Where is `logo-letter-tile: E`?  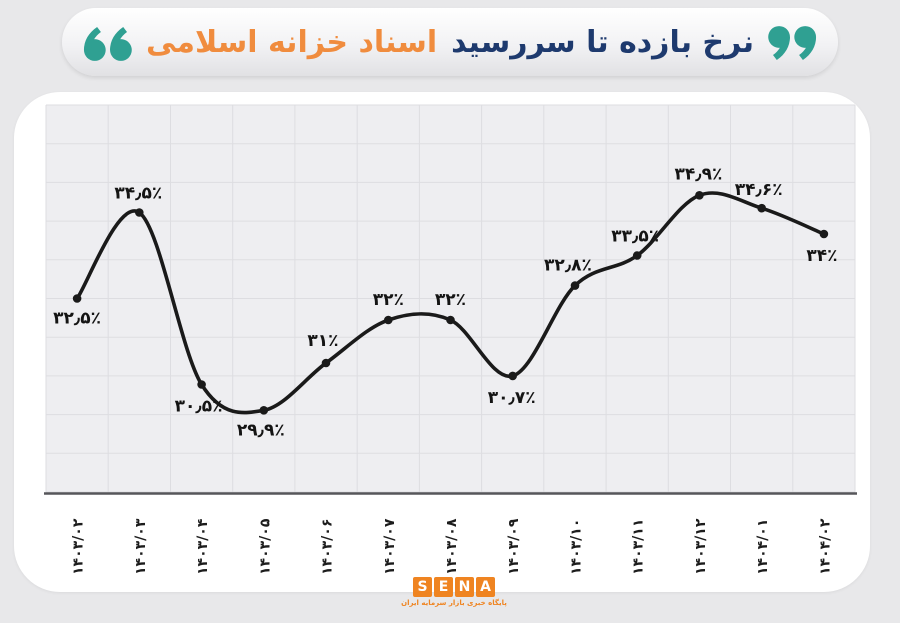
logo-letter-tile: E is located at coordinates (443, 587).